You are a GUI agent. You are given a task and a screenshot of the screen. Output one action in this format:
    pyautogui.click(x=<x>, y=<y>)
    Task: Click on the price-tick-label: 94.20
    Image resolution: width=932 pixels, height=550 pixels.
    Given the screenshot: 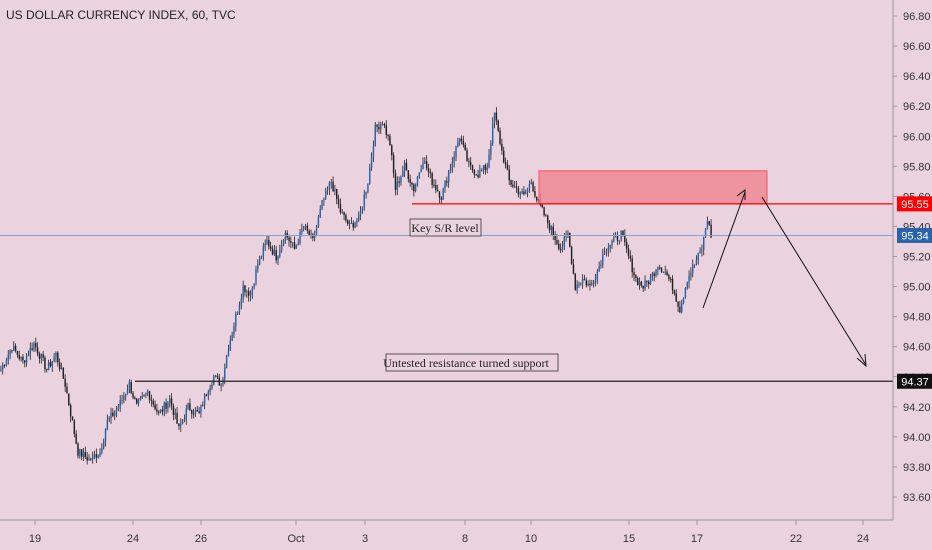 What is the action you would take?
    pyautogui.click(x=917, y=408)
    